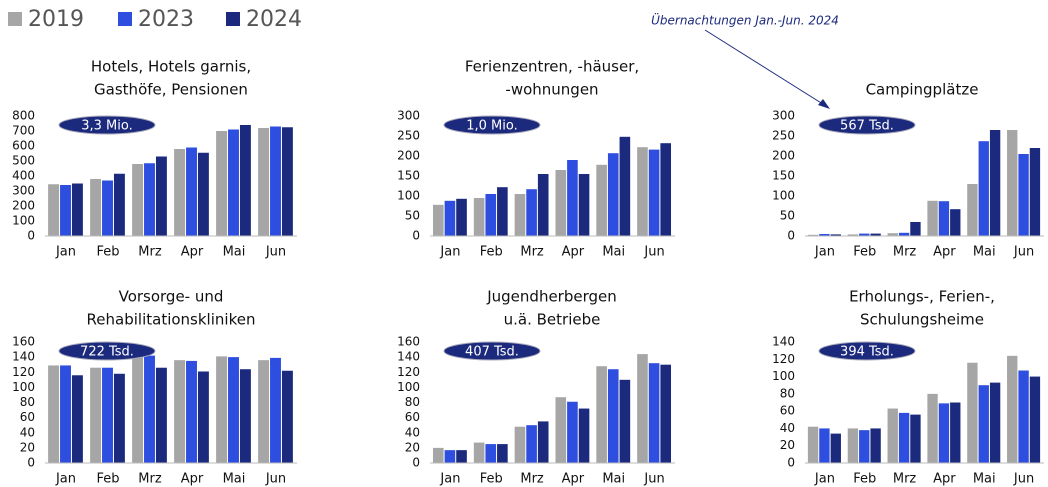 This screenshot has width=1048, height=487. I want to click on y-tick-label: 250, so click(783, 136).